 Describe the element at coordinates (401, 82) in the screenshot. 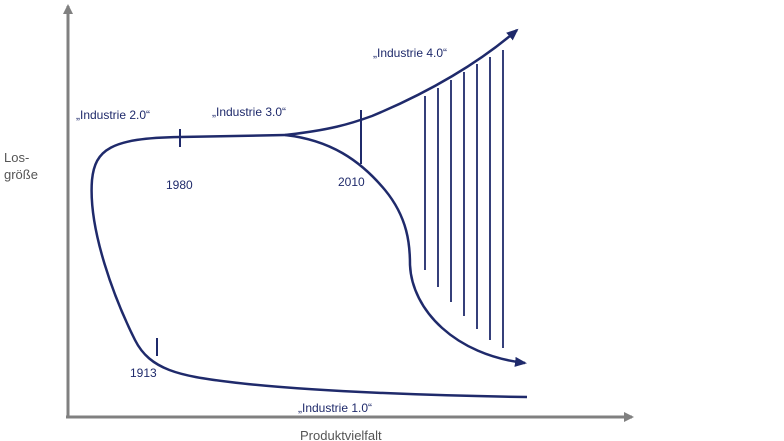

I see `upper-branch-curve` at that location.